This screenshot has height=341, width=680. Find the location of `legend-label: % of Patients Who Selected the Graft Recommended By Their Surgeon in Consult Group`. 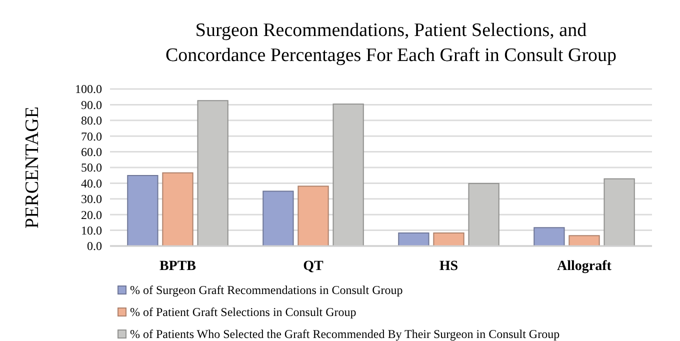

legend-label: % of Patients Who Selected the Graft Recommended By Their Surgeon in Consult Group is located at coordinates (345, 334).